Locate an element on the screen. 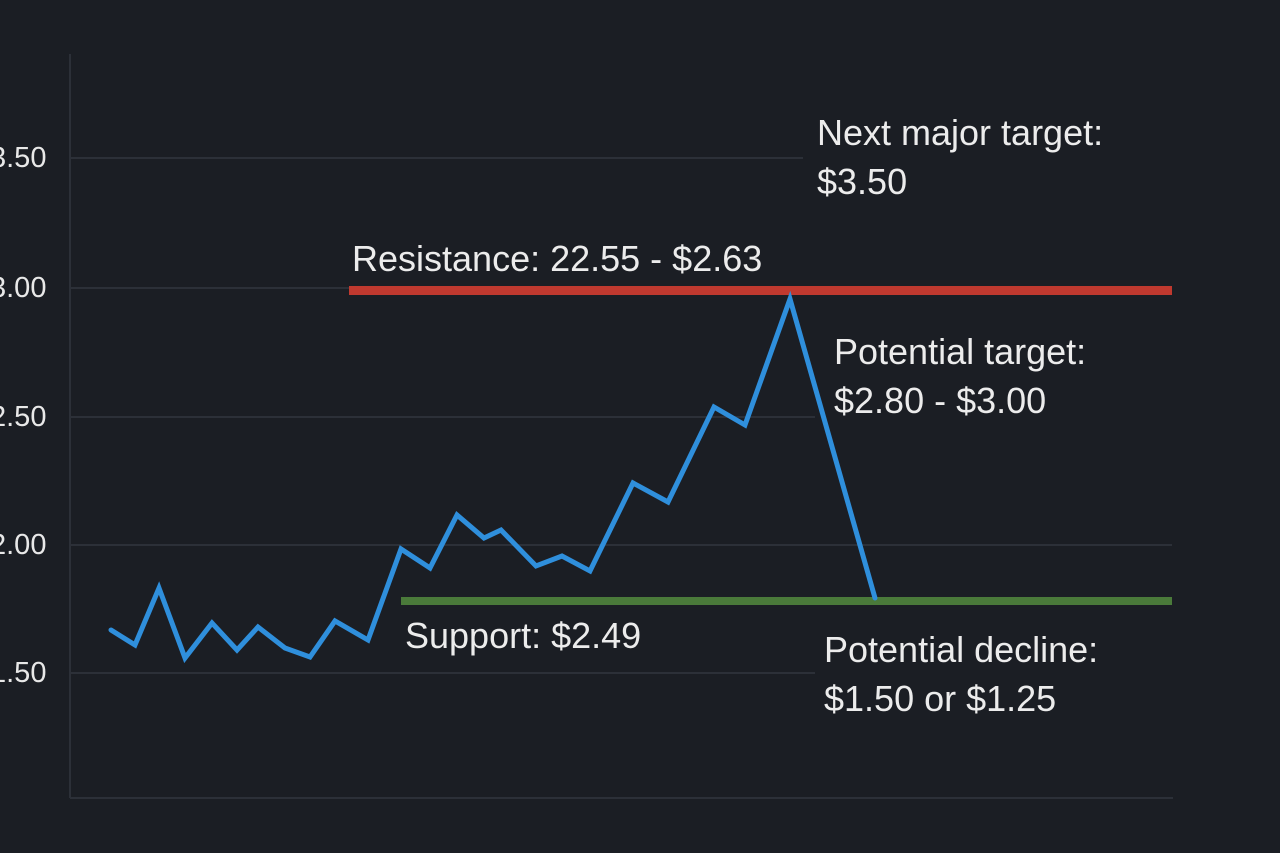 Image resolution: width=1280 pixels, height=853 pixels. y-tick-label: 2.00 is located at coordinates (23, 545).